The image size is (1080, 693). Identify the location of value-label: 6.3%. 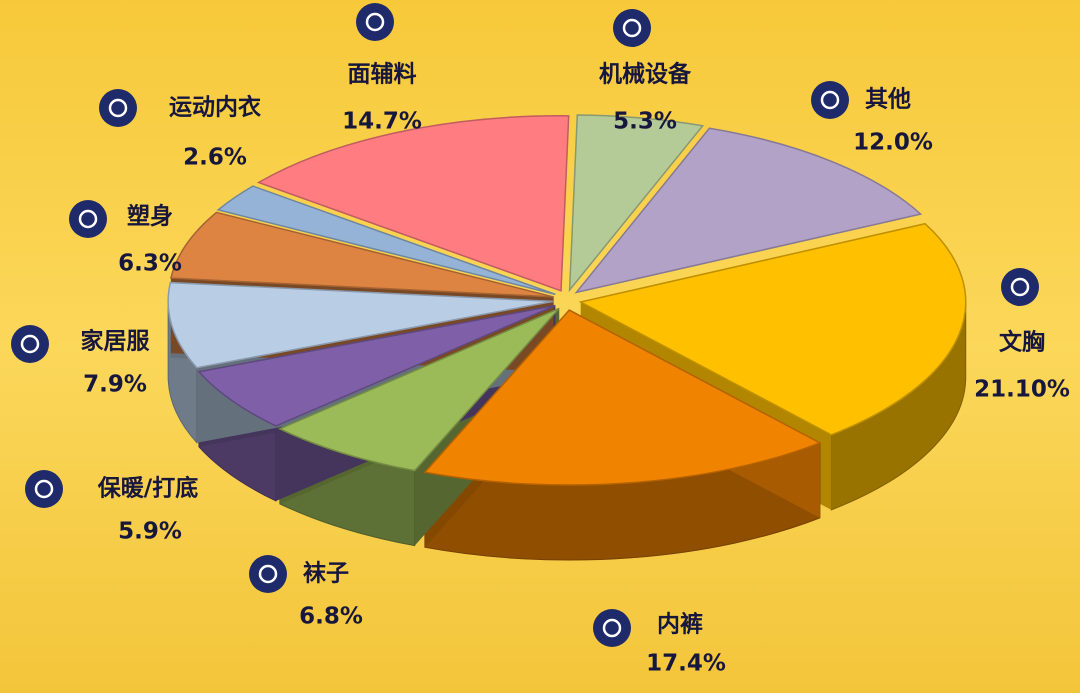
(150, 264).